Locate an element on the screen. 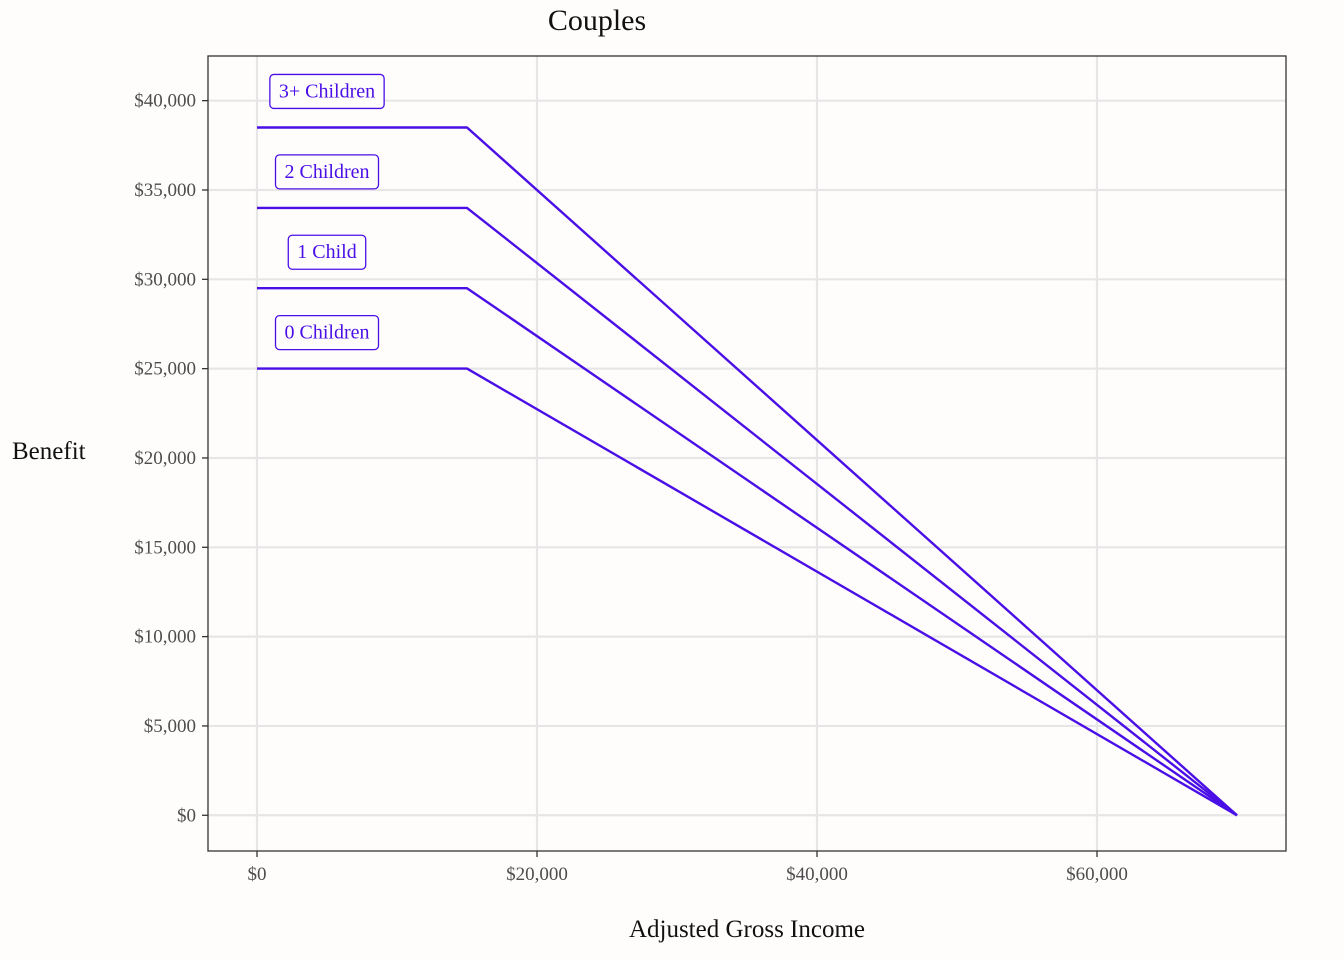 Image resolution: width=1344 pixels, height=960 pixels. y-tick-label: $35,000 is located at coordinates (165, 190).